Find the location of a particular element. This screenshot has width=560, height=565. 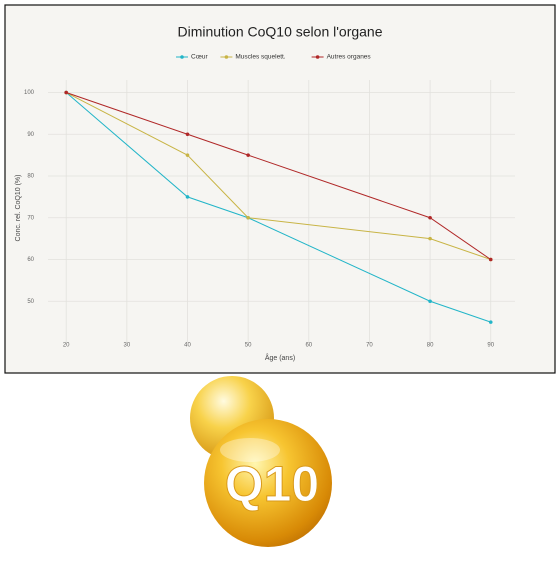

x-tick-label: 80 is located at coordinates (430, 346).